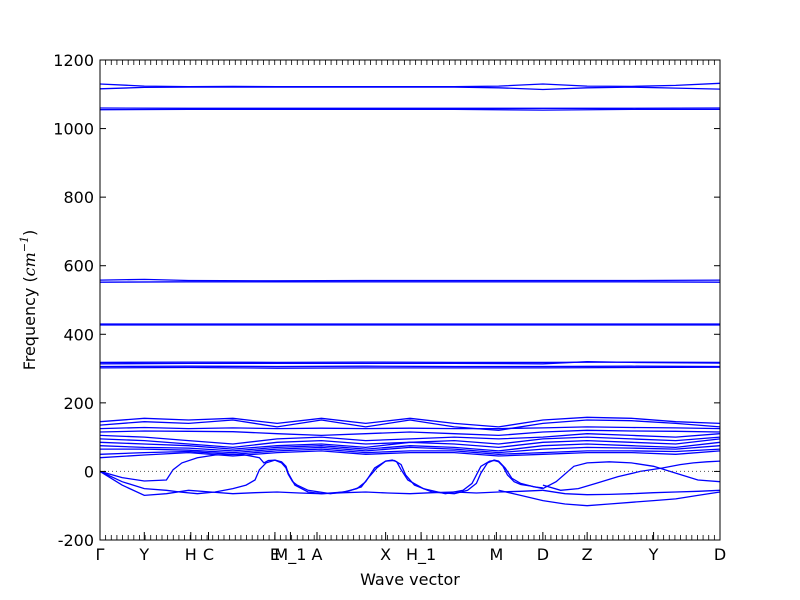 This screenshot has height=600, width=800. What do you see at coordinates (496, 554) in the screenshot?
I see `x-tick-label: M` at bounding box center [496, 554].